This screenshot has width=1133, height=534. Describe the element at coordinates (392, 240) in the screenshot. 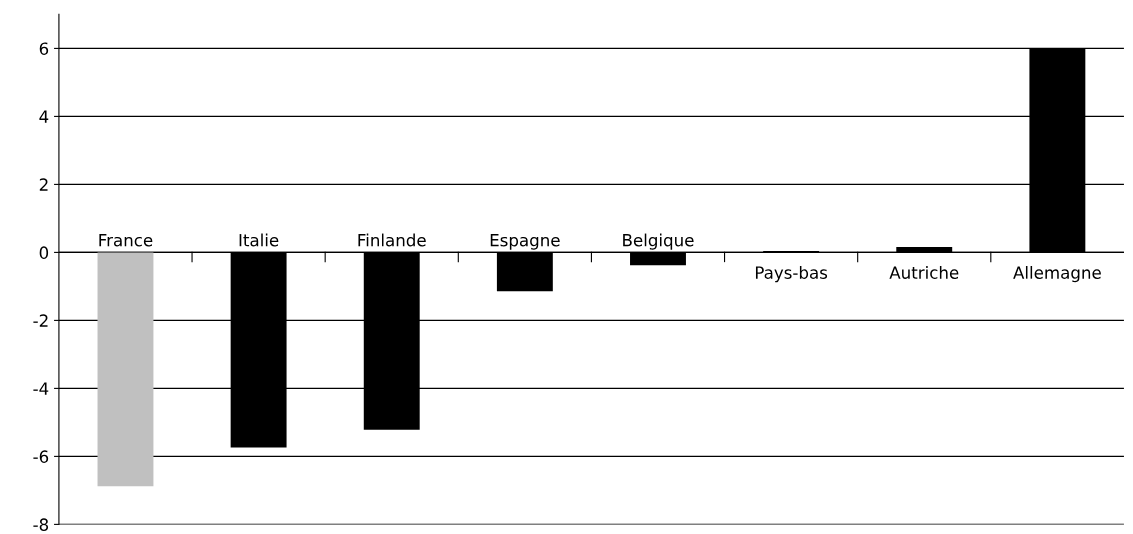

I see `x-tick-label: Finlande` at that location.